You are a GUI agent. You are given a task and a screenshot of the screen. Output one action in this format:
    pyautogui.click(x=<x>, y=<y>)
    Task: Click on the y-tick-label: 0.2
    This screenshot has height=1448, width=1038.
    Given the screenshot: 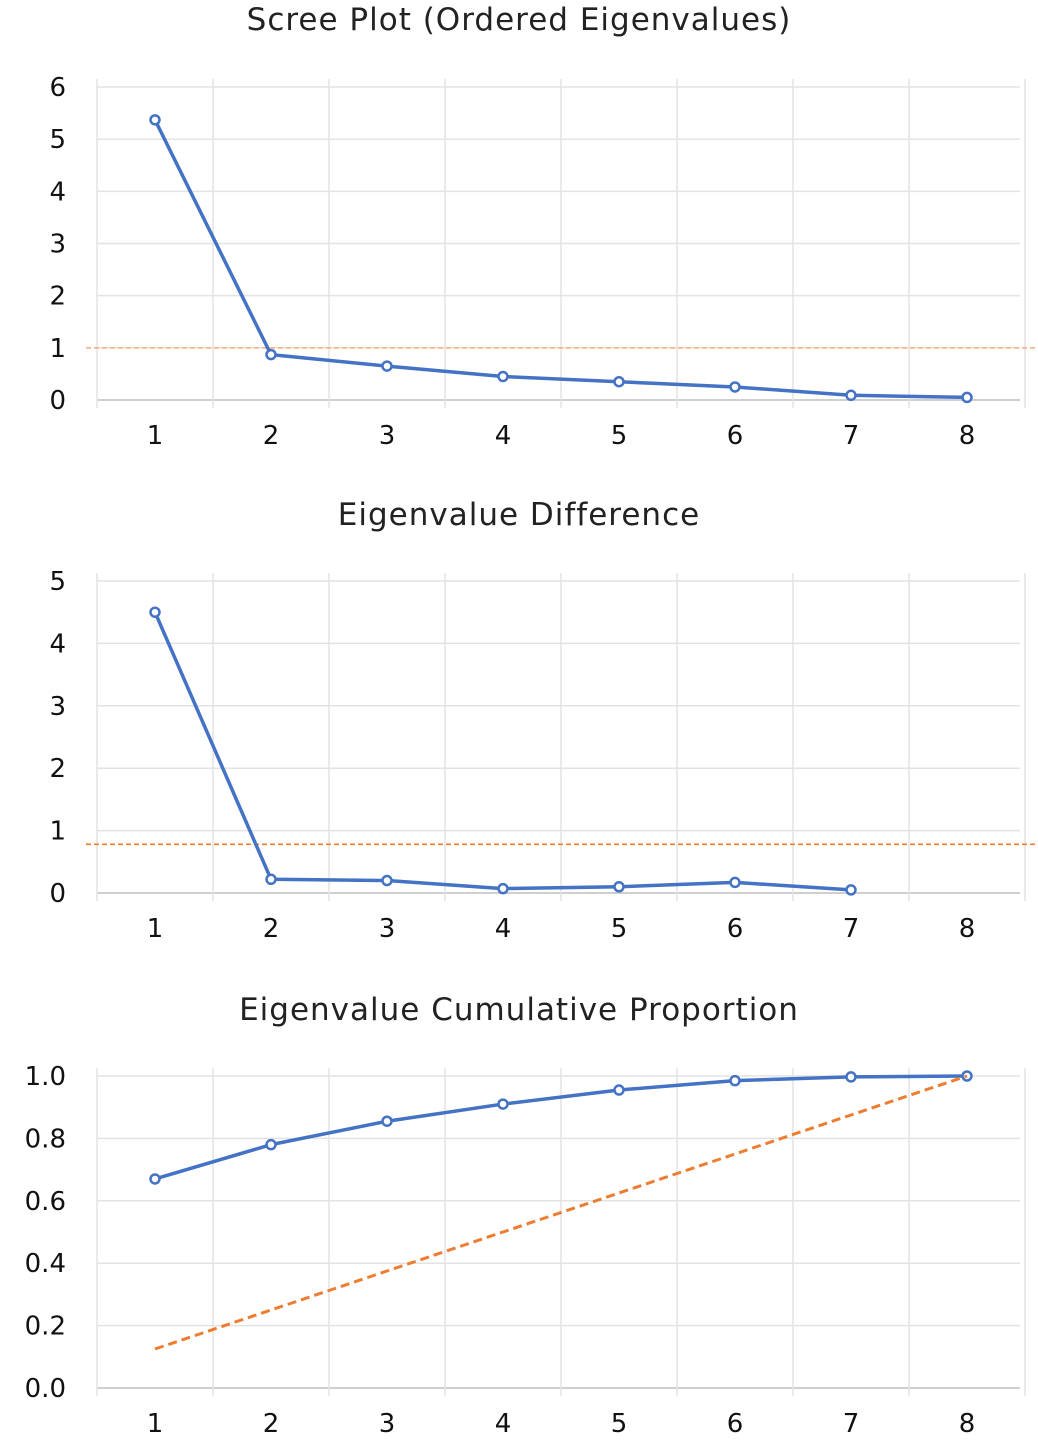 What is the action you would take?
    pyautogui.click(x=45, y=1327)
    